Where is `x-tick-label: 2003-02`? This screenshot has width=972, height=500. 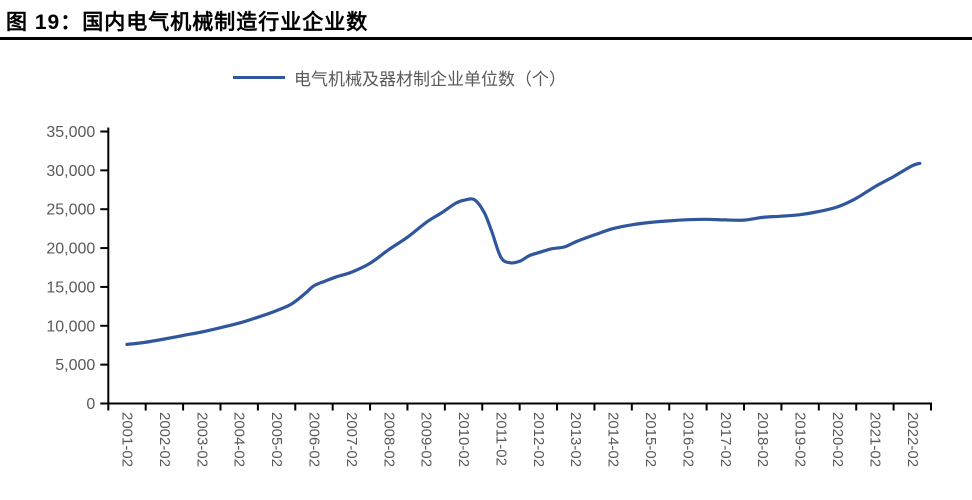 x-tick-label: 2003-02 is located at coordinates (201, 439).